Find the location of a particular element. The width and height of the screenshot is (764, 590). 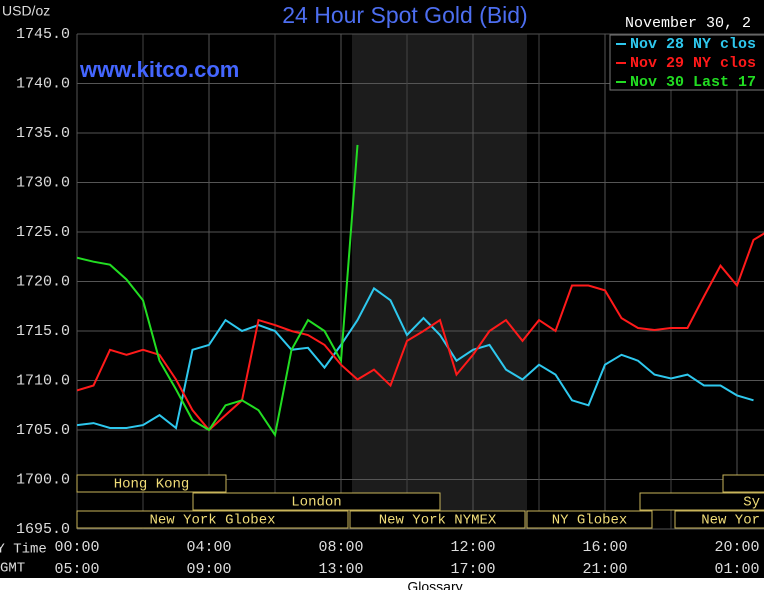

x2-tick-label: 13:00 is located at coordinates (340, 569).